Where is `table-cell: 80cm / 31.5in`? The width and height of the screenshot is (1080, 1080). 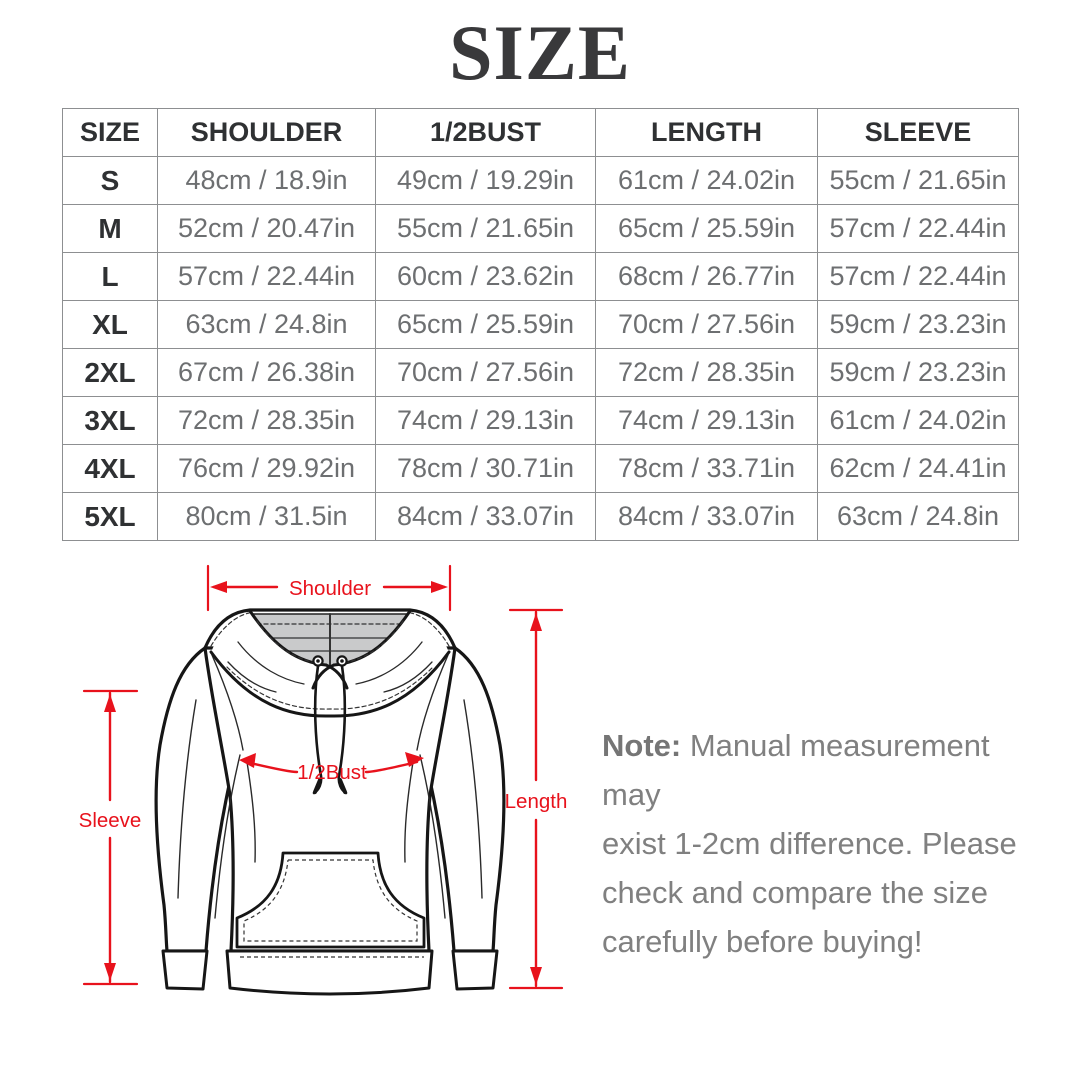 table-cell: 80cm / 31.5in is located at coordinates (266, 516).